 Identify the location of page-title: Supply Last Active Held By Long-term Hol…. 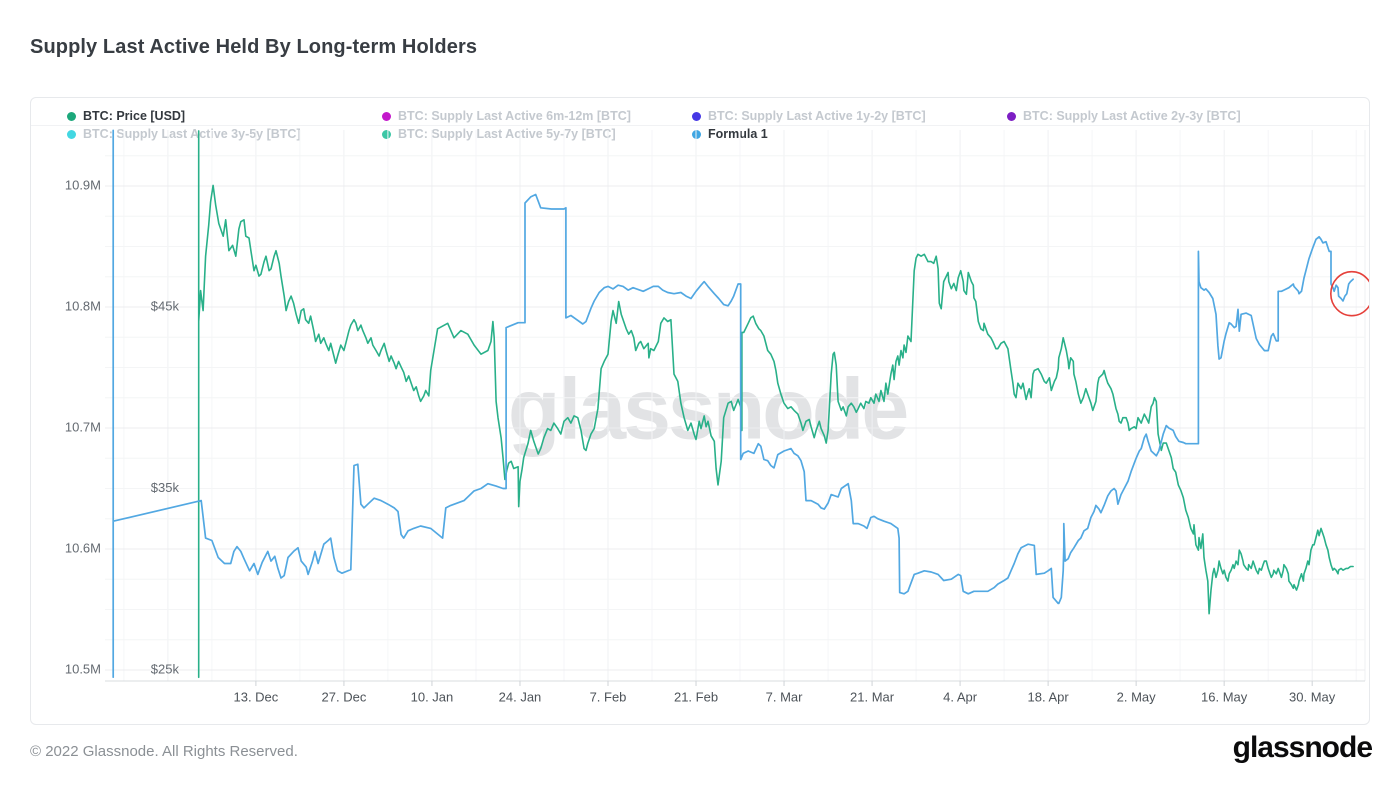
(254, 47).